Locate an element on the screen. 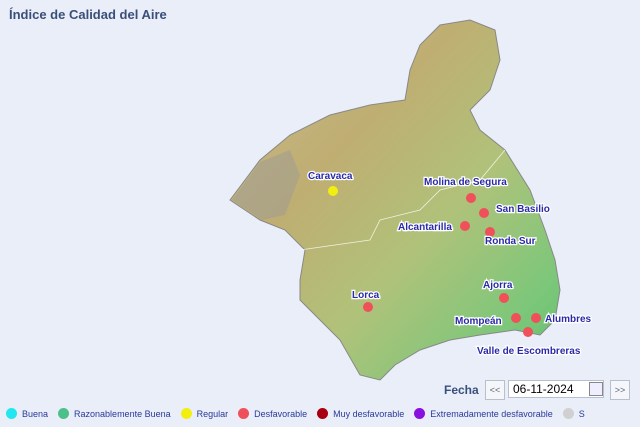 Image resolution: width=640 pixels, height=427 pixels. calendar-icon is located at coordinates (596, 389).